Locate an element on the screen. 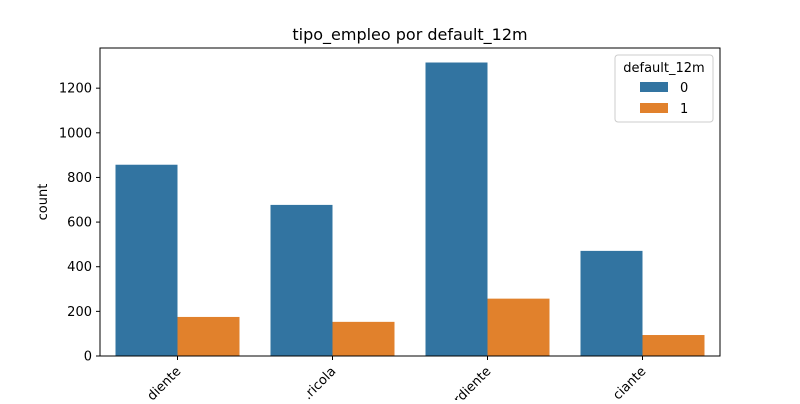 This screenshot has width=800, height=404. y-axis-label: count is located at coordinates (43, 202).